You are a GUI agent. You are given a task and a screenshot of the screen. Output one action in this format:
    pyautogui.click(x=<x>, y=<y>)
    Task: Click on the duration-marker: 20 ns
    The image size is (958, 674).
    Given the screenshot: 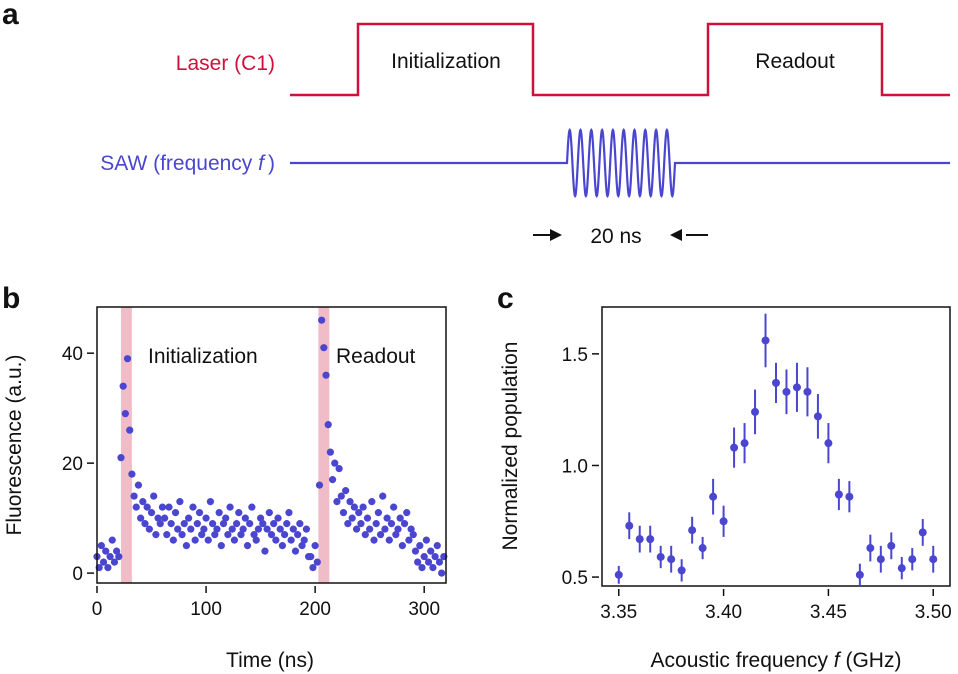 What is the action you would take?
    pyautogui.click(x=620, y=236)
    